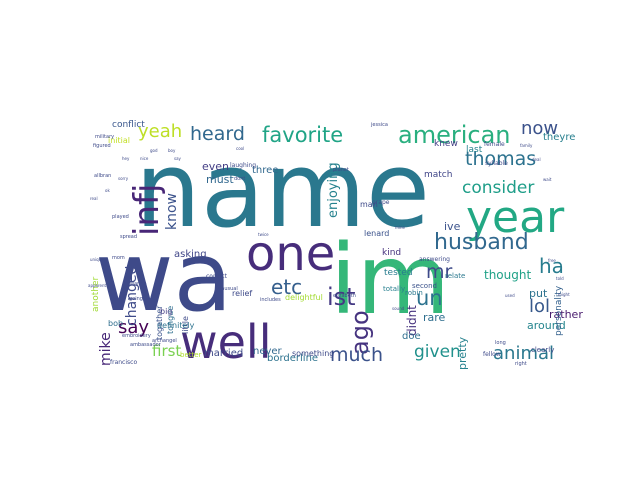  Describe the element at coordinates (136, 336) in the screenshot. I see `word-embroidery: embroidery` at that location.